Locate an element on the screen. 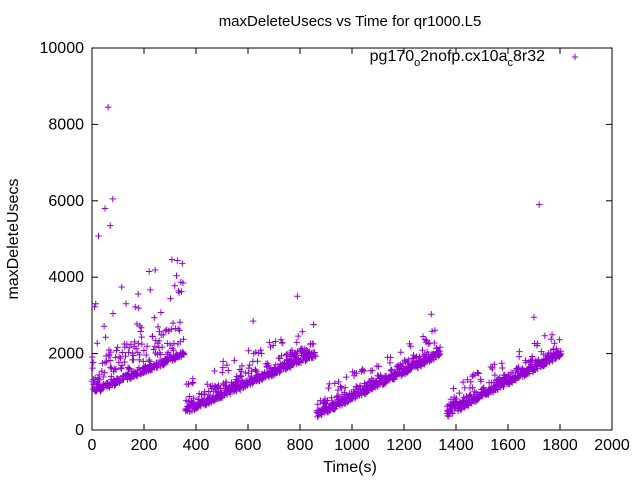 The width and height of the screenshot is (640, 480). y-tick-label: 10000 is located at coordinates (62, 48).